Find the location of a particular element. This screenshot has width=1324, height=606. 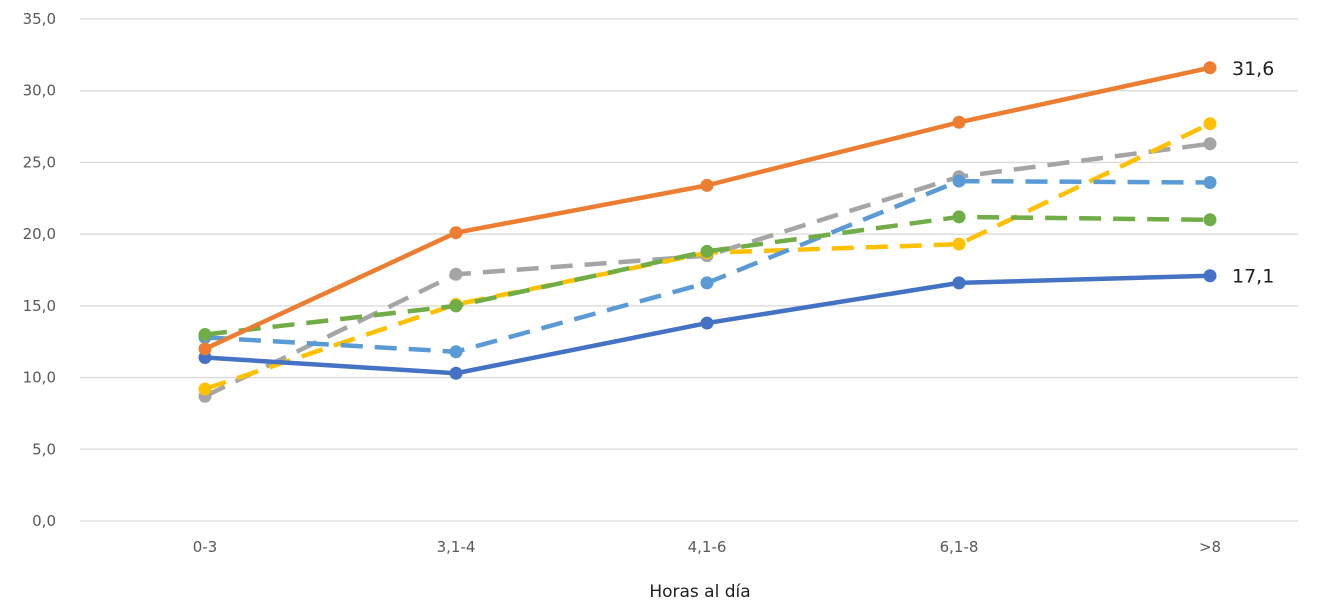

x-tick-label: 3,1-4 is located at coordinates (456, 547).